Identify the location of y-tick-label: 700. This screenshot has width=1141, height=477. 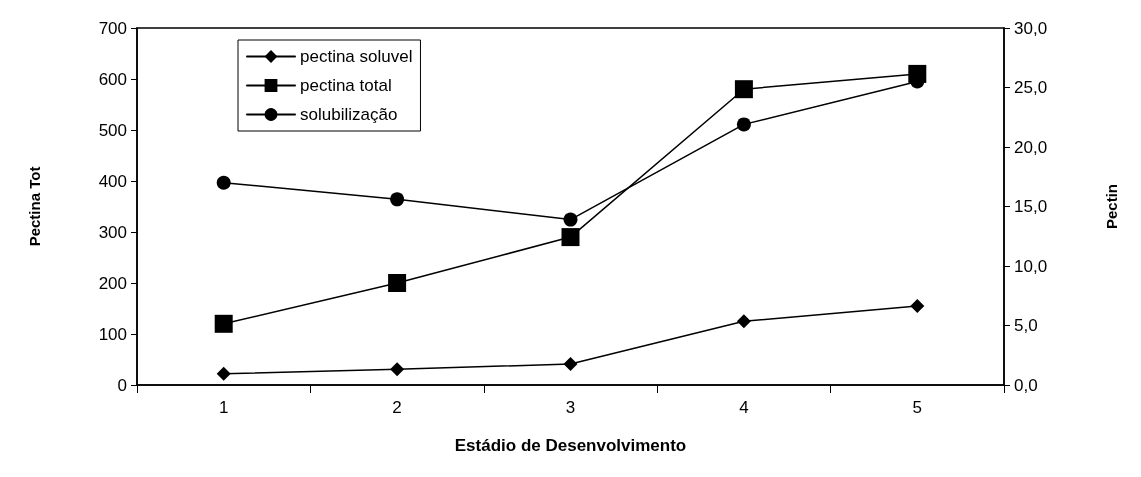
(112, 28).